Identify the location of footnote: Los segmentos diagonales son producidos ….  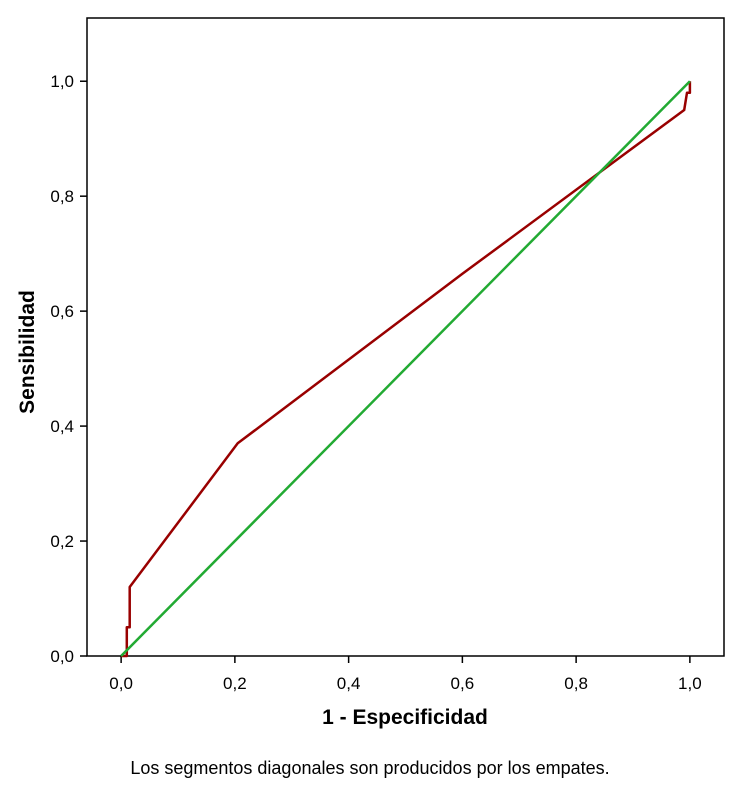
(370, 768).